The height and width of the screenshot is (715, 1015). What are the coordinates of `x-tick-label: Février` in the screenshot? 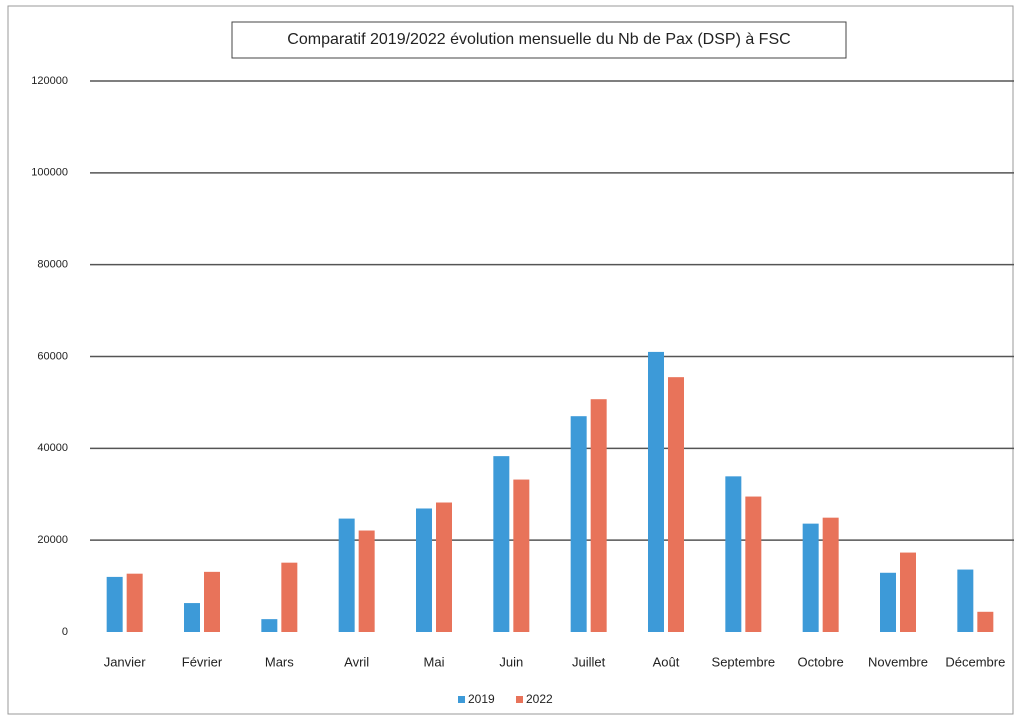 It's located at (202, 661).